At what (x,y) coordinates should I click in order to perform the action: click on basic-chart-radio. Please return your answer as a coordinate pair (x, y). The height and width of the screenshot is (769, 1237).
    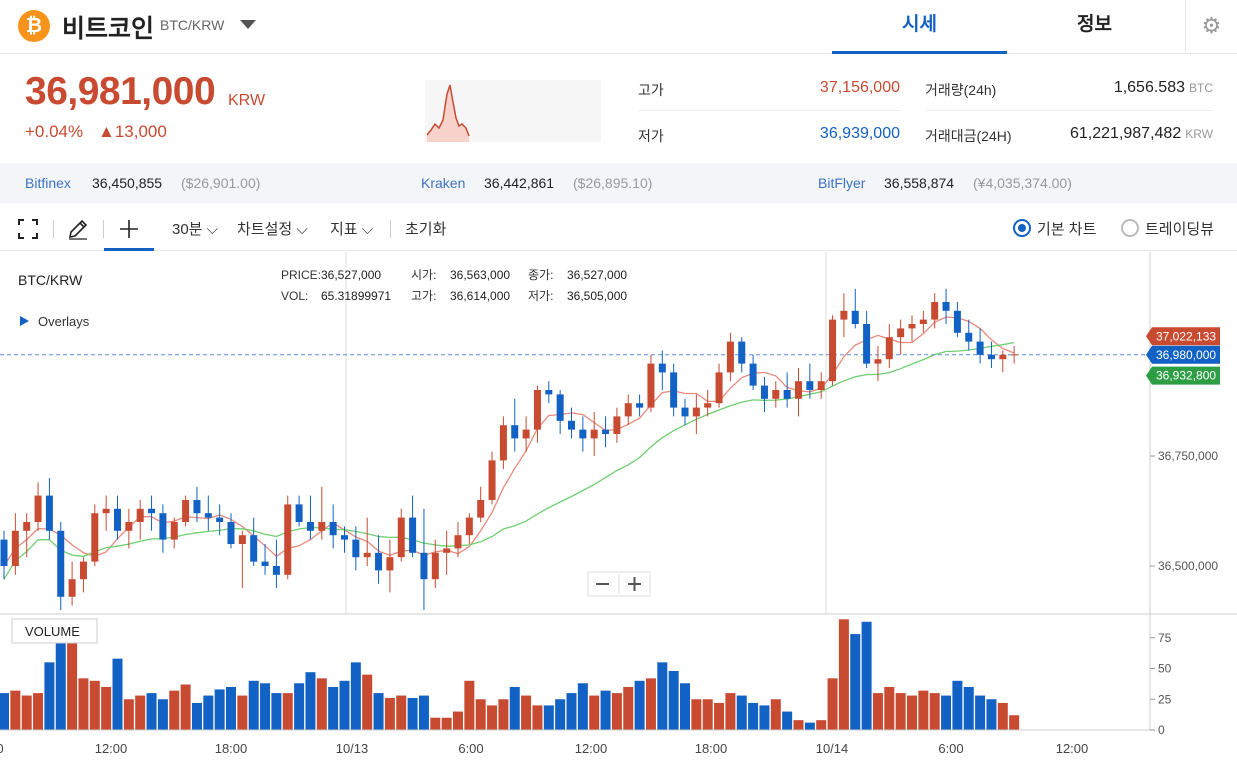
    Looking at the image, I should click on (1022, 228).